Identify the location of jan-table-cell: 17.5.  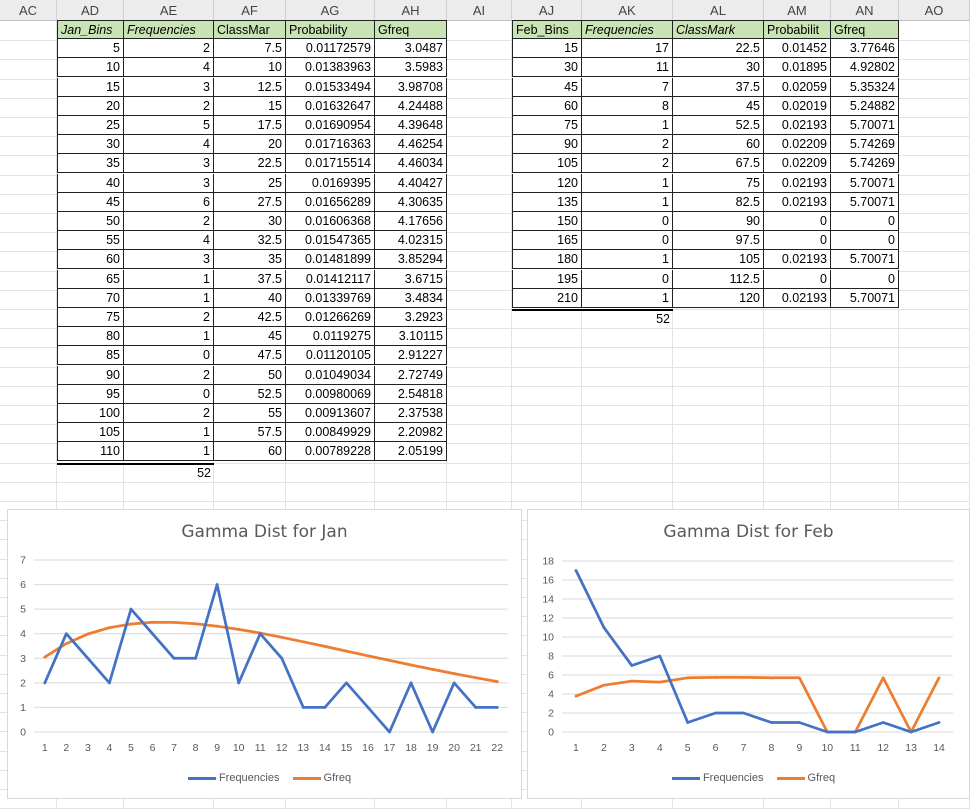
(250, 125).